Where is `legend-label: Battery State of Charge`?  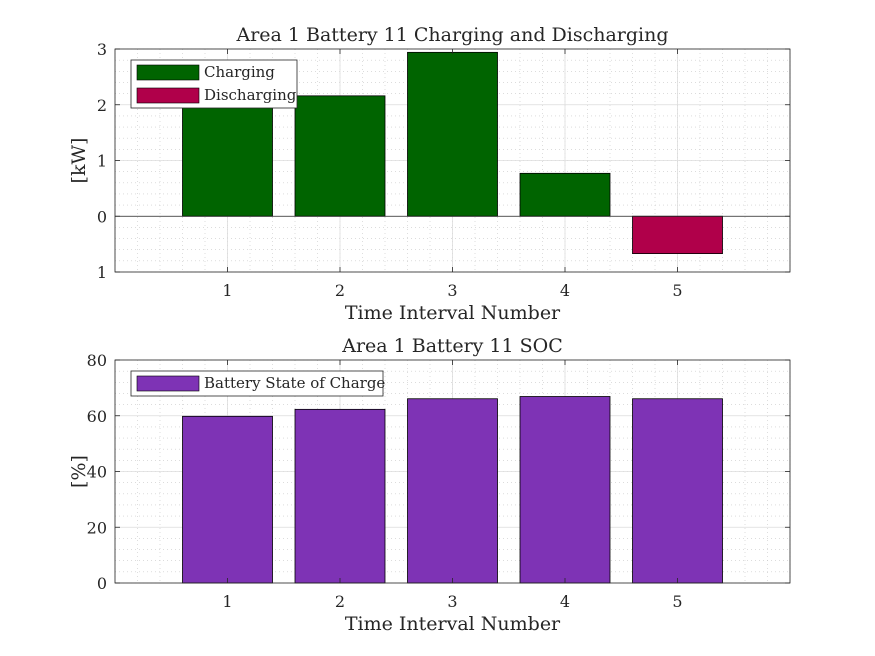
legend-label: Battery State of Charge is located at coordinates (294, 383).